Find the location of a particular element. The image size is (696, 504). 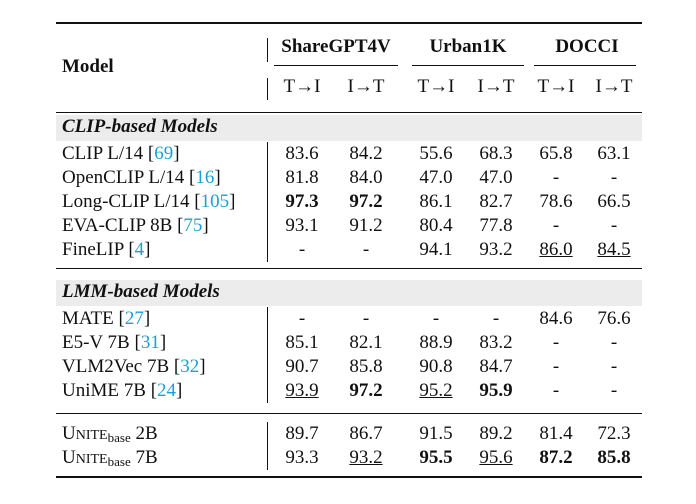

model-name: Long-CLIP L/14 [105] is located at coordinates (149, 201).